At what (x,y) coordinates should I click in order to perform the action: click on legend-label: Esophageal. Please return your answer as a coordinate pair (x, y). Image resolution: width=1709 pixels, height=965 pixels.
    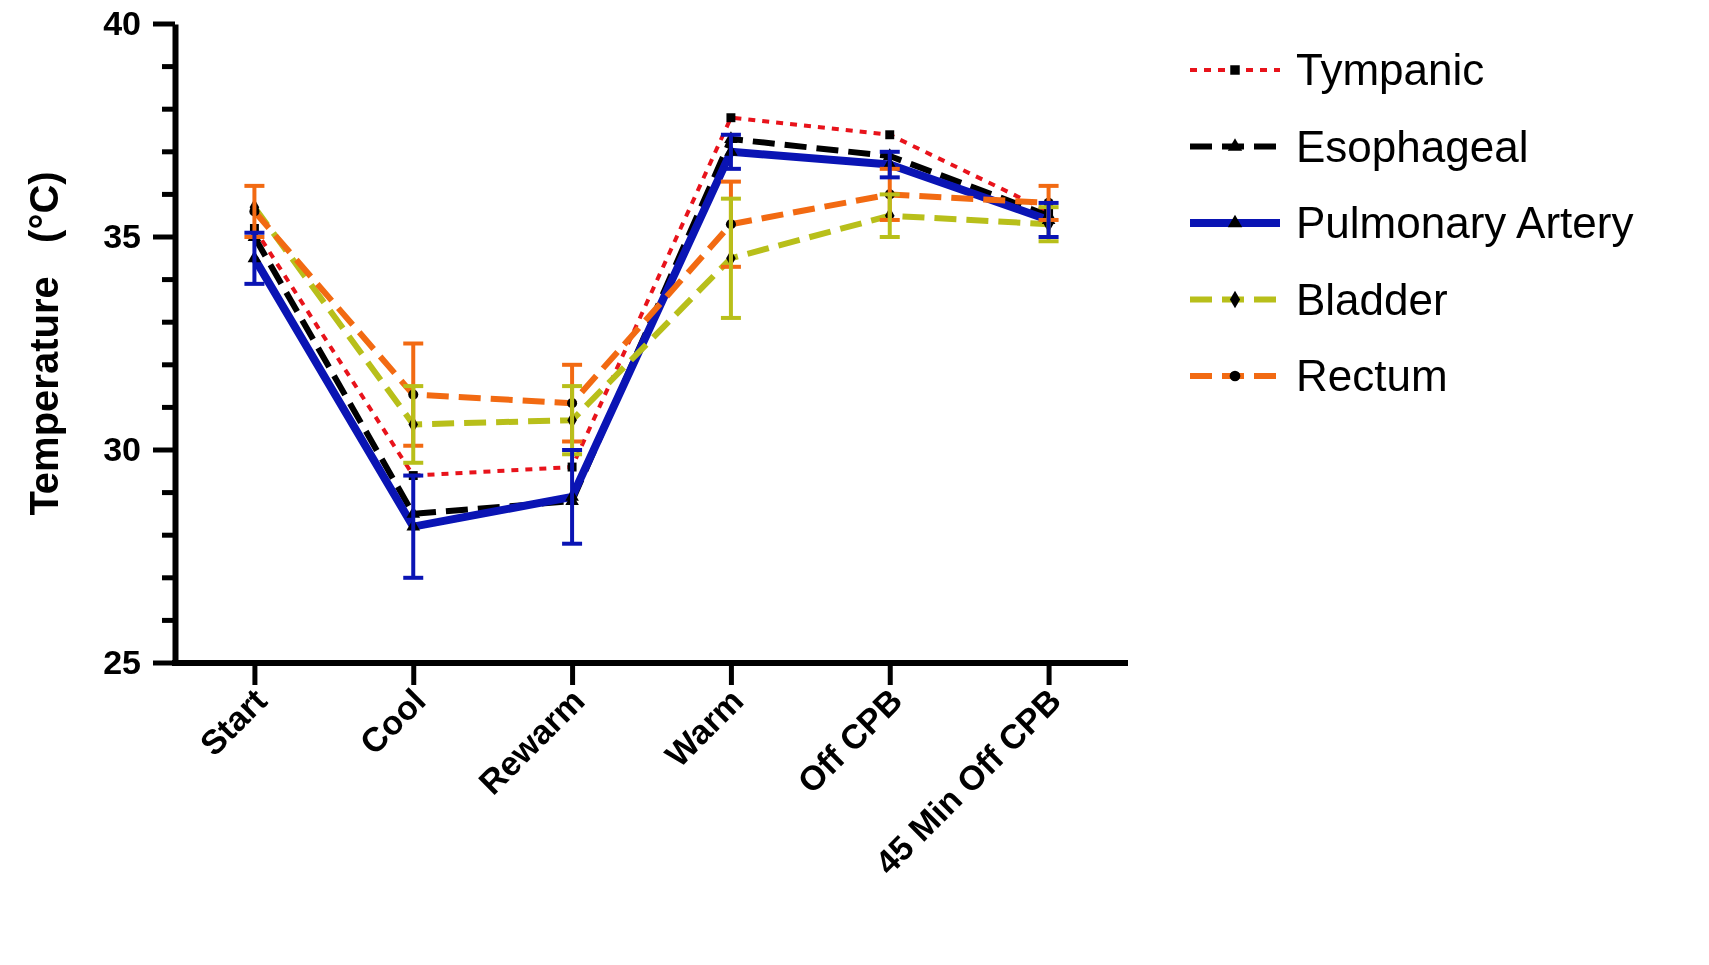
    Looking at the image, I should click on (1412, 146).